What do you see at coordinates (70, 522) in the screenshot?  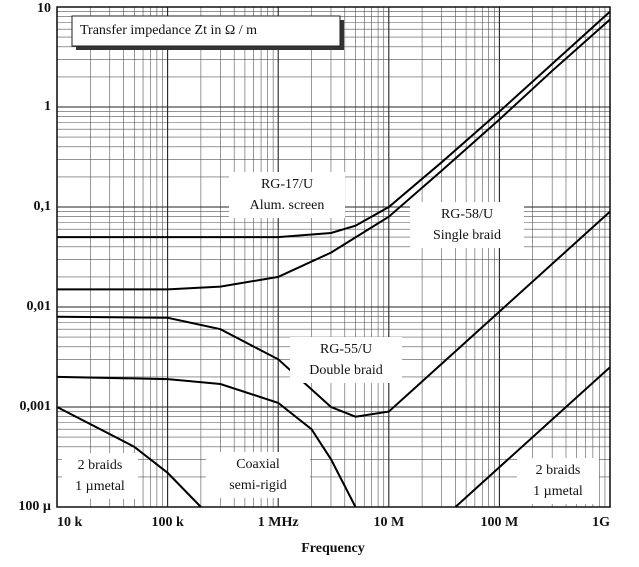 I see `x-tick-label: 10 k` at bounding box center [70, 522].